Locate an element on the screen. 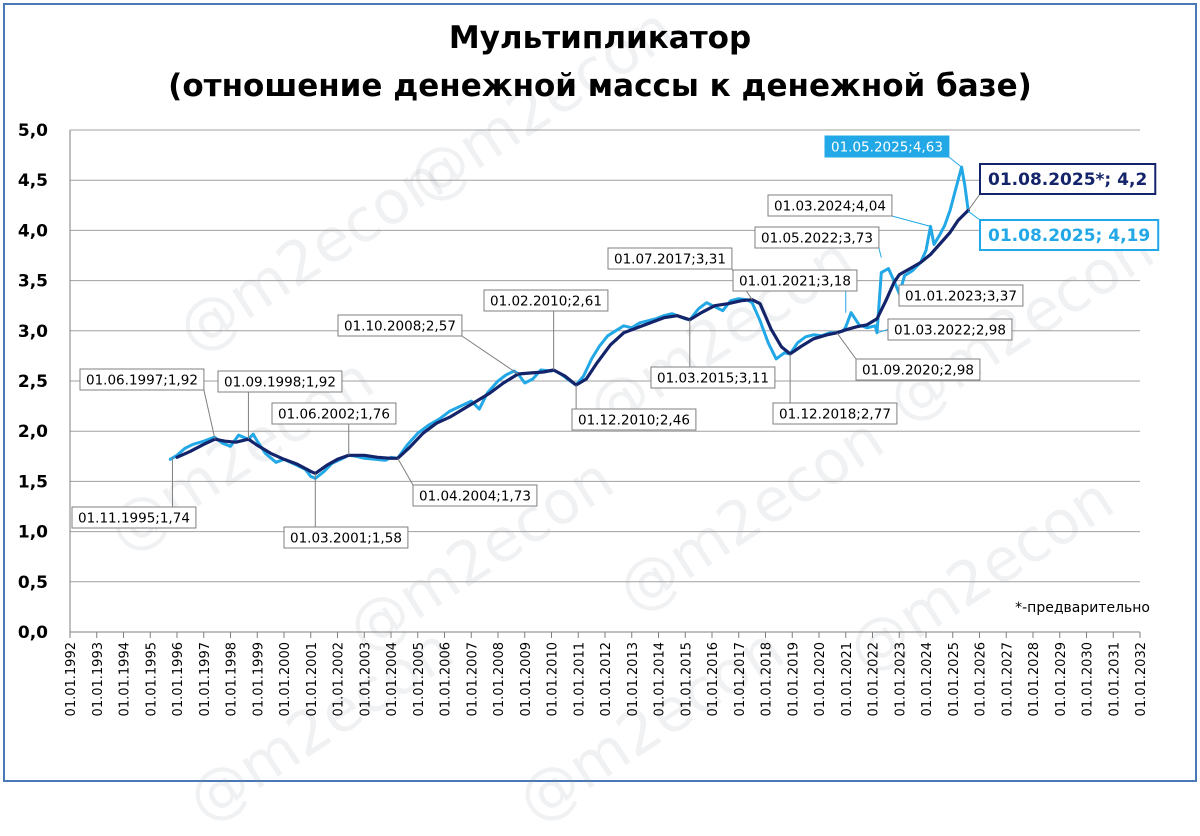  data-label-text: 01.04.2004;1,73 is located at coordinates (475, 496).